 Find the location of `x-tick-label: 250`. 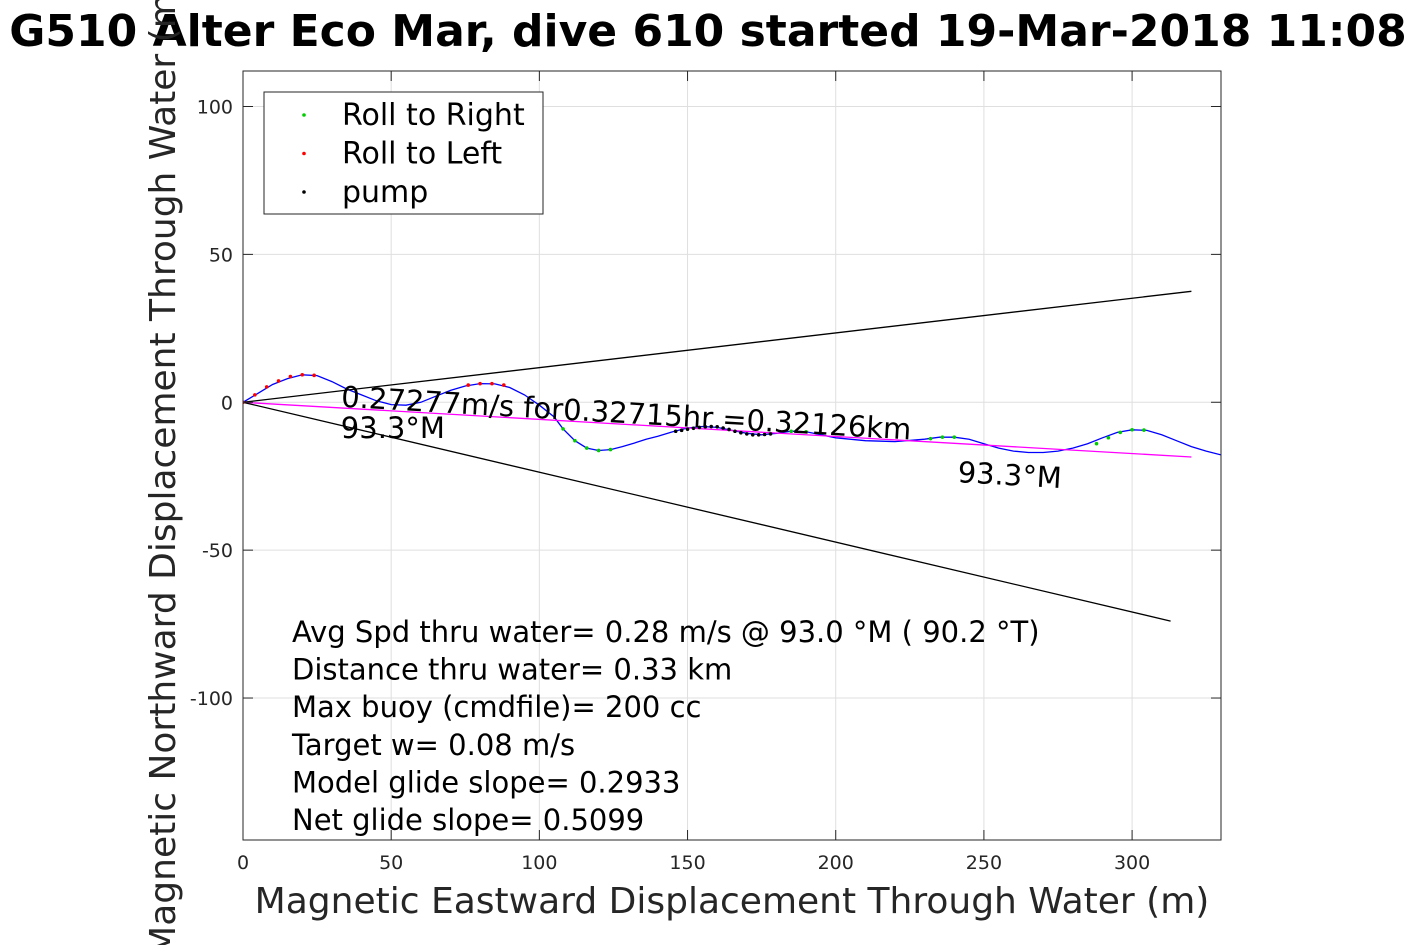

x-tick-label: 250 is located at coordinates (984, 863).